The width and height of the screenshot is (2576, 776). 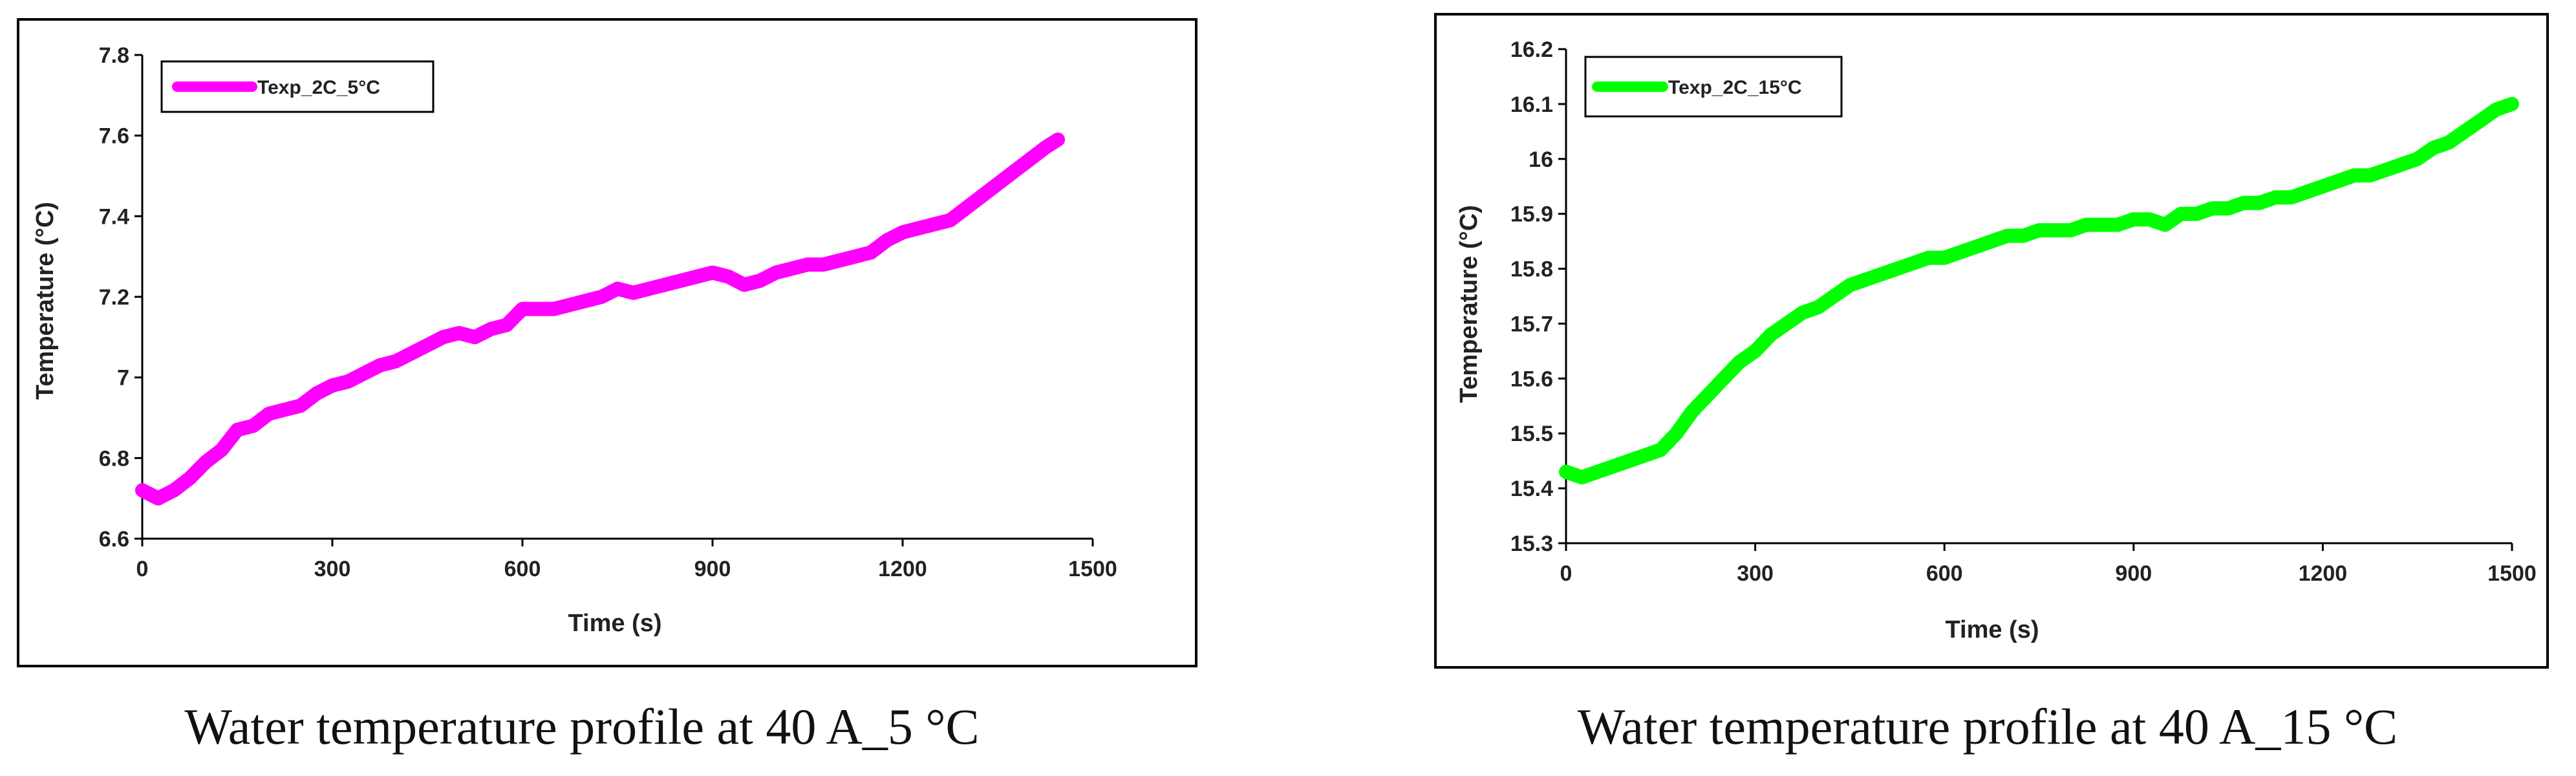 I want to click on x-axis-title: Time (s), so click(x=1992, y=629).